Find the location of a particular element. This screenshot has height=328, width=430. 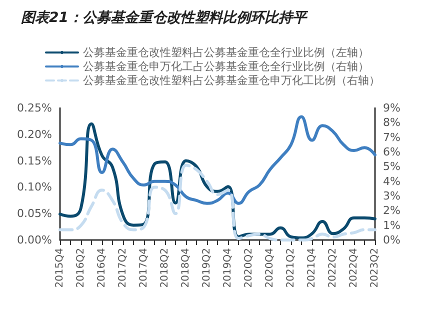

y2-tick-label: 6% is located at coordinates (391, 152).